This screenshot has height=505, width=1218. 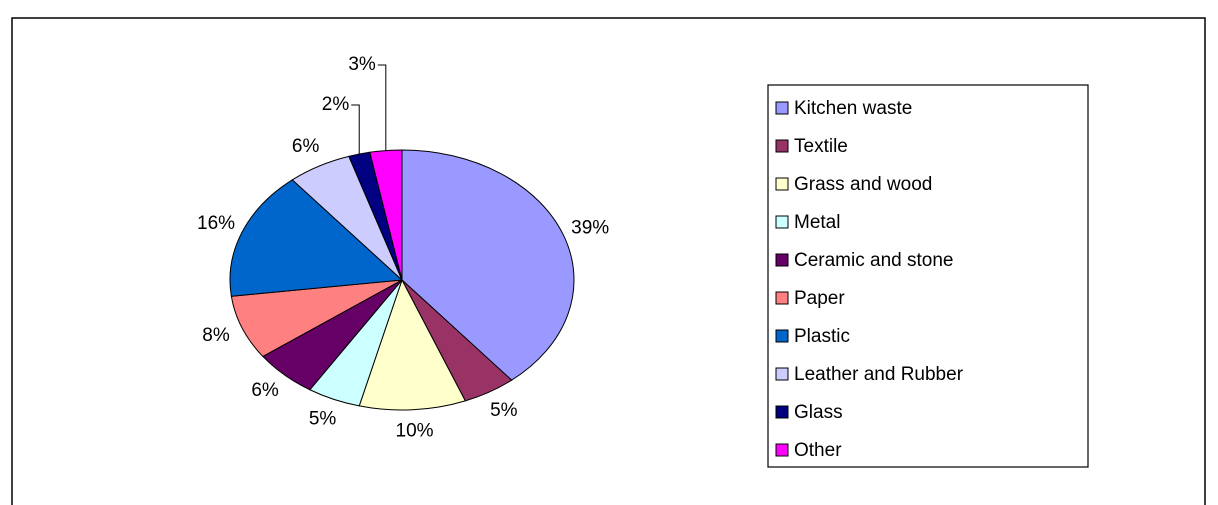 I want to click on data-label: 8%, so click(x=216, y=335).